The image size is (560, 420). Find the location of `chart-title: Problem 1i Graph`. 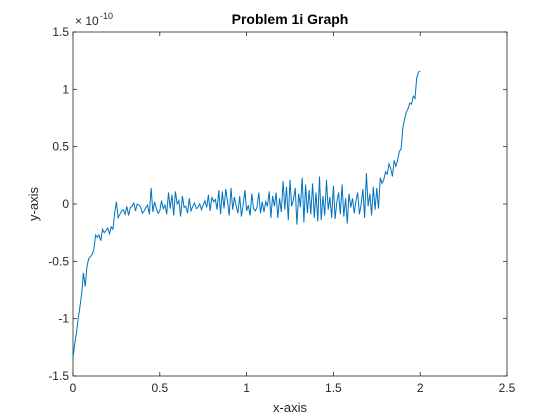

chart-title: Problem 1i Graph is located at coordinates (290, 19).